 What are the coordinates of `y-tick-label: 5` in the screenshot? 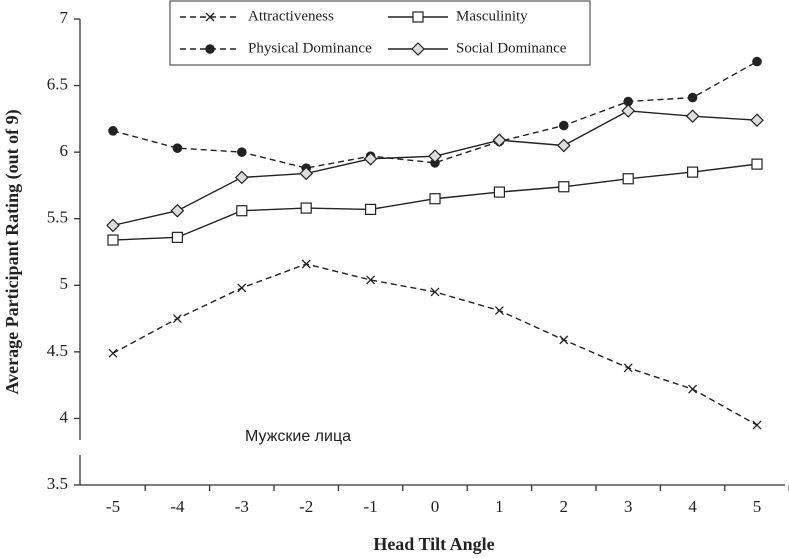 It's located at (64, 283).